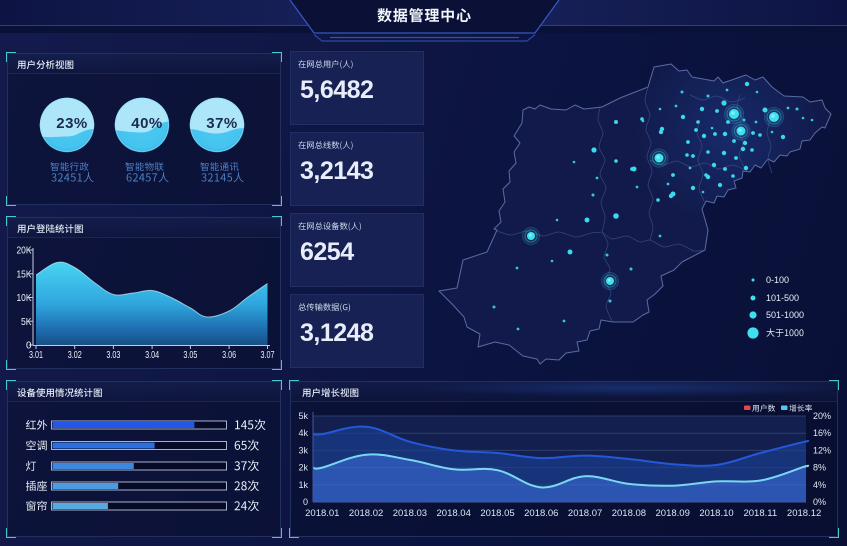  Describe the element at coordinates (819, 485) in the screenshot. I see `svg-text: 4%` at that location.